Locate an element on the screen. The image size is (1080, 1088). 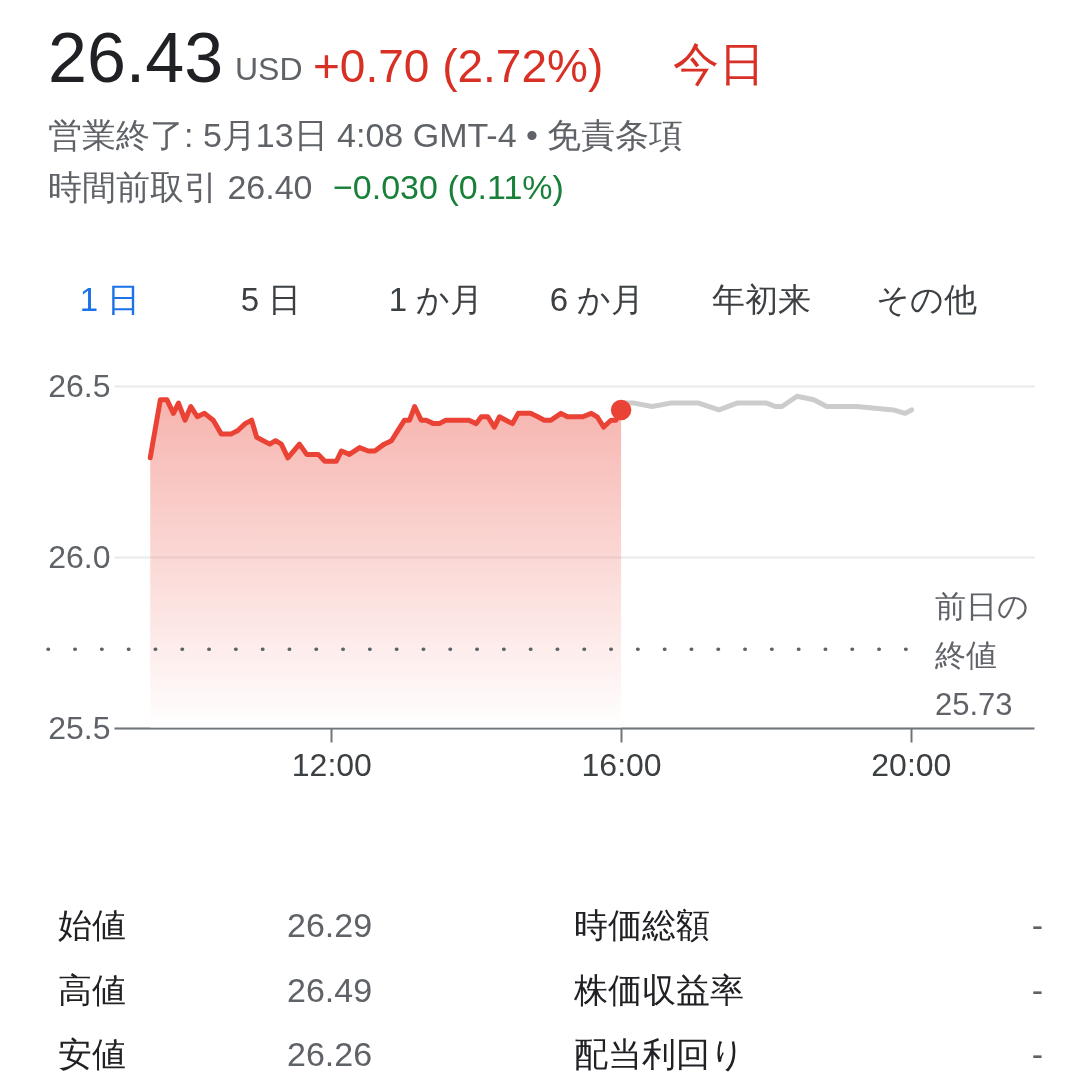
text: 年初来 is located at coordinates (761, 299).